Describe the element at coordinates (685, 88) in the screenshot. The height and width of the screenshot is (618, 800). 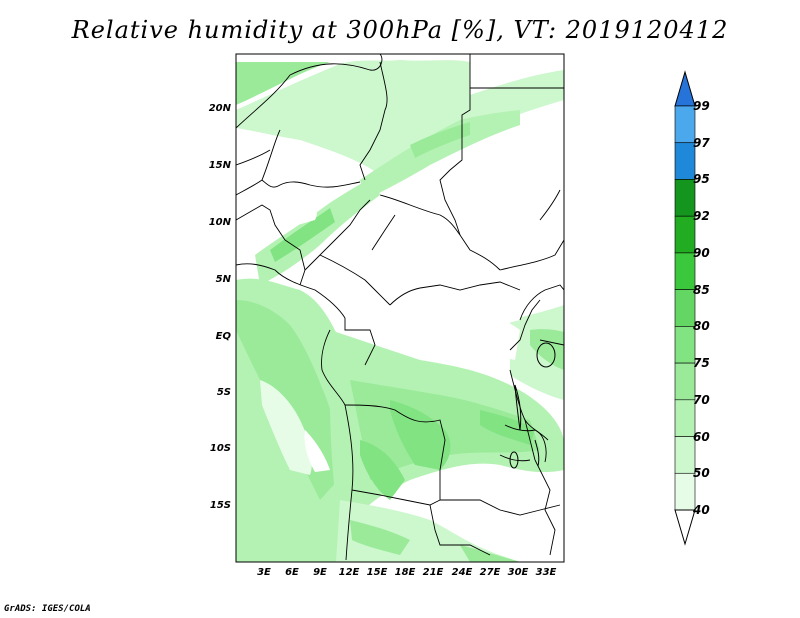
I see `colorbar-top-triangle` at that location.